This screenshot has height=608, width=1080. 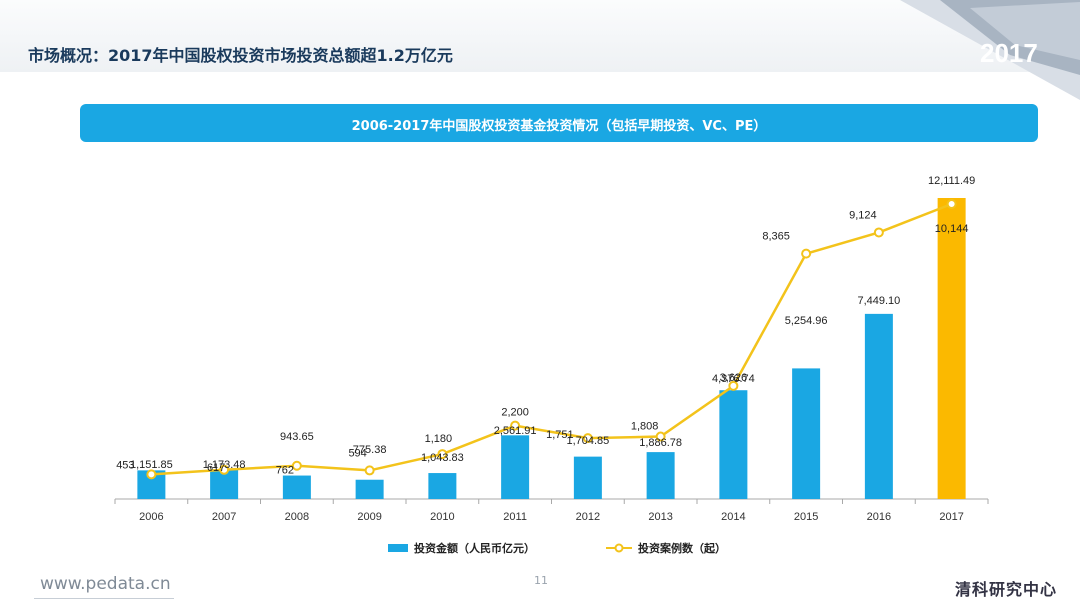 I want to click on case-count-point-2006, so click(x=151, y=474).